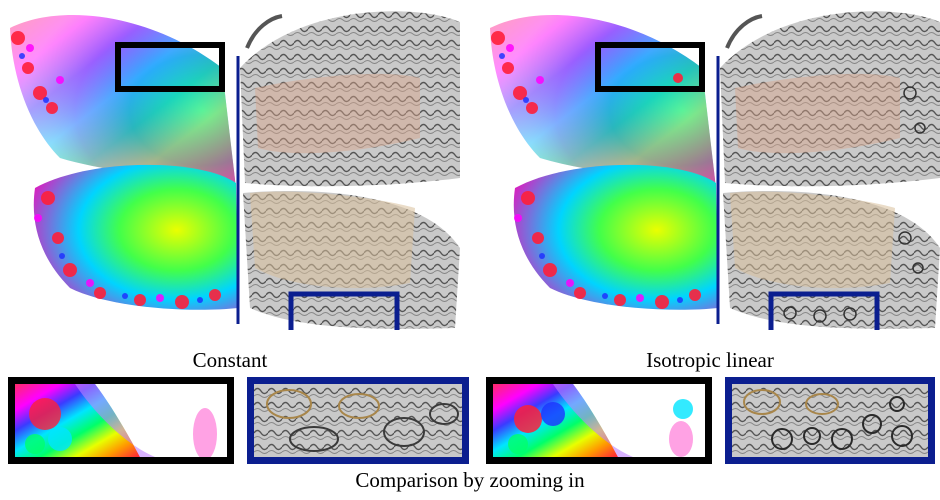  I want to click on caption-constant: Constant, so click(230, 360).